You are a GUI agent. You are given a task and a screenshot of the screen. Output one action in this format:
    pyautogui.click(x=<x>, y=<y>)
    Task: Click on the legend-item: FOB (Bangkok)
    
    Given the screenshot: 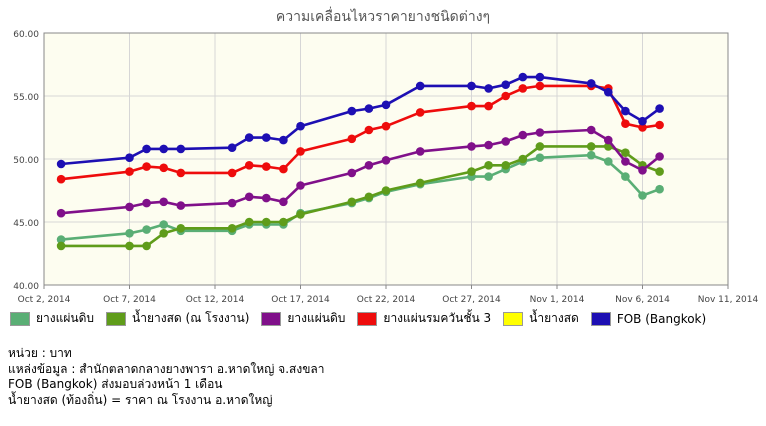 What is the action you would take?
    pyautogui.click(x=648, y=318)
    